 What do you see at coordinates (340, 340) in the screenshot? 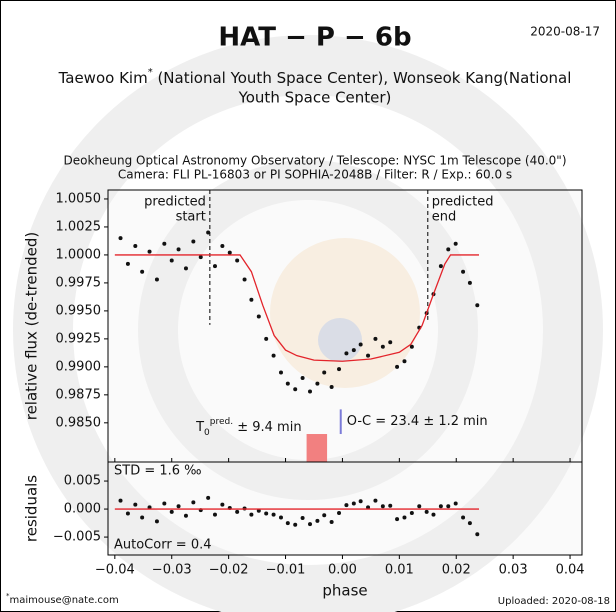
I see `planet-illustration` at bounding box center [340, 340].